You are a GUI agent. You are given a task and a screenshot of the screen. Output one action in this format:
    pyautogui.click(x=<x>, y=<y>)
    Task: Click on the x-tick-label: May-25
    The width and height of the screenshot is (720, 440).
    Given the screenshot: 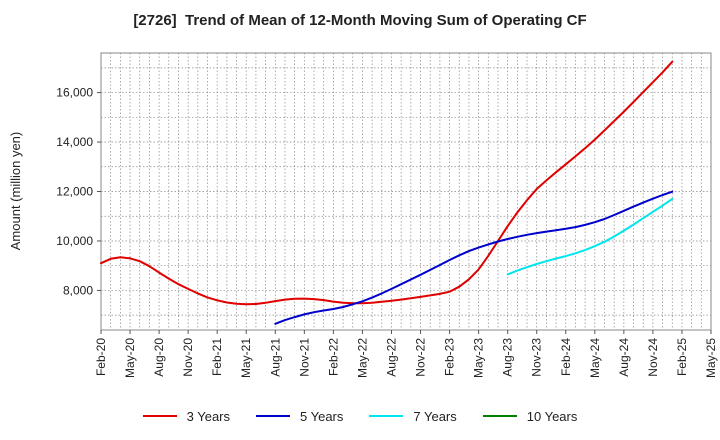 What is the action you would take?
    pyautogui.click(x=711, y=358)
    